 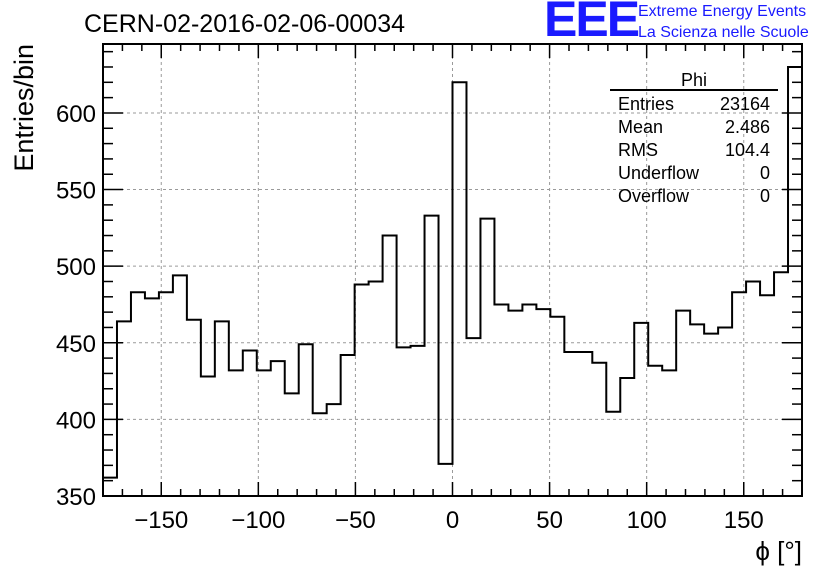 I want to click on chart-title: CERN-02-2016-02-06-00034, so click(x=245, y=24).